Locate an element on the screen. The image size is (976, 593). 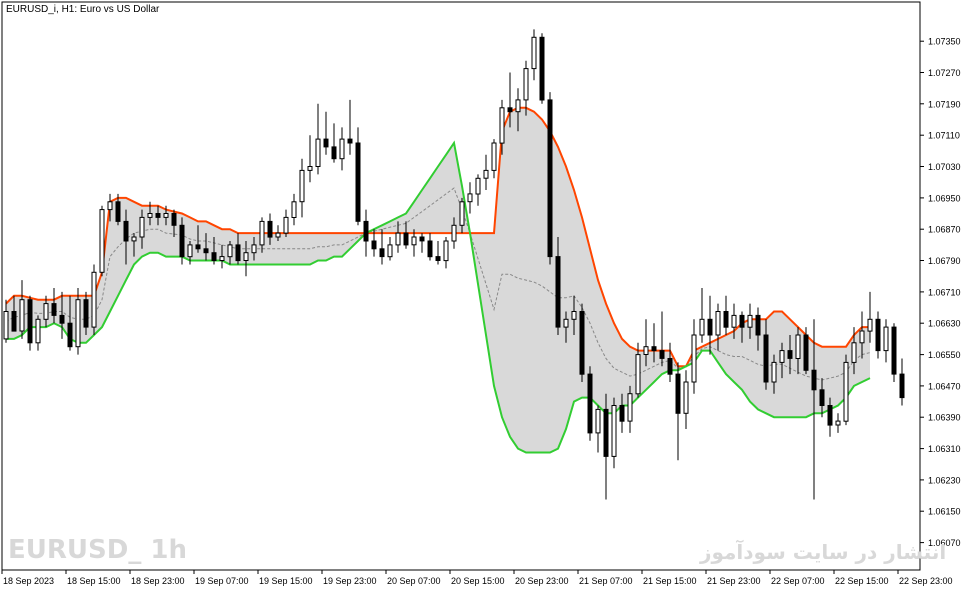
y-tick-label: 1.06550 is located at coordinates (944, 355).